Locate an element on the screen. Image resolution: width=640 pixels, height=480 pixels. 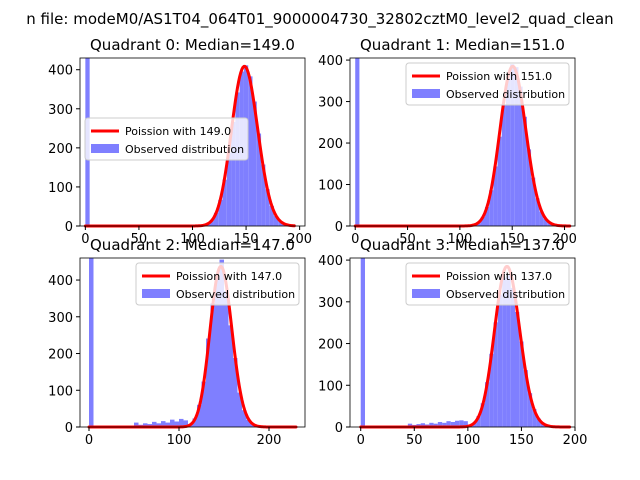
quadrant-3-legend: Poission with 137.0 Observed distribution is located at coordinates (487, 284).